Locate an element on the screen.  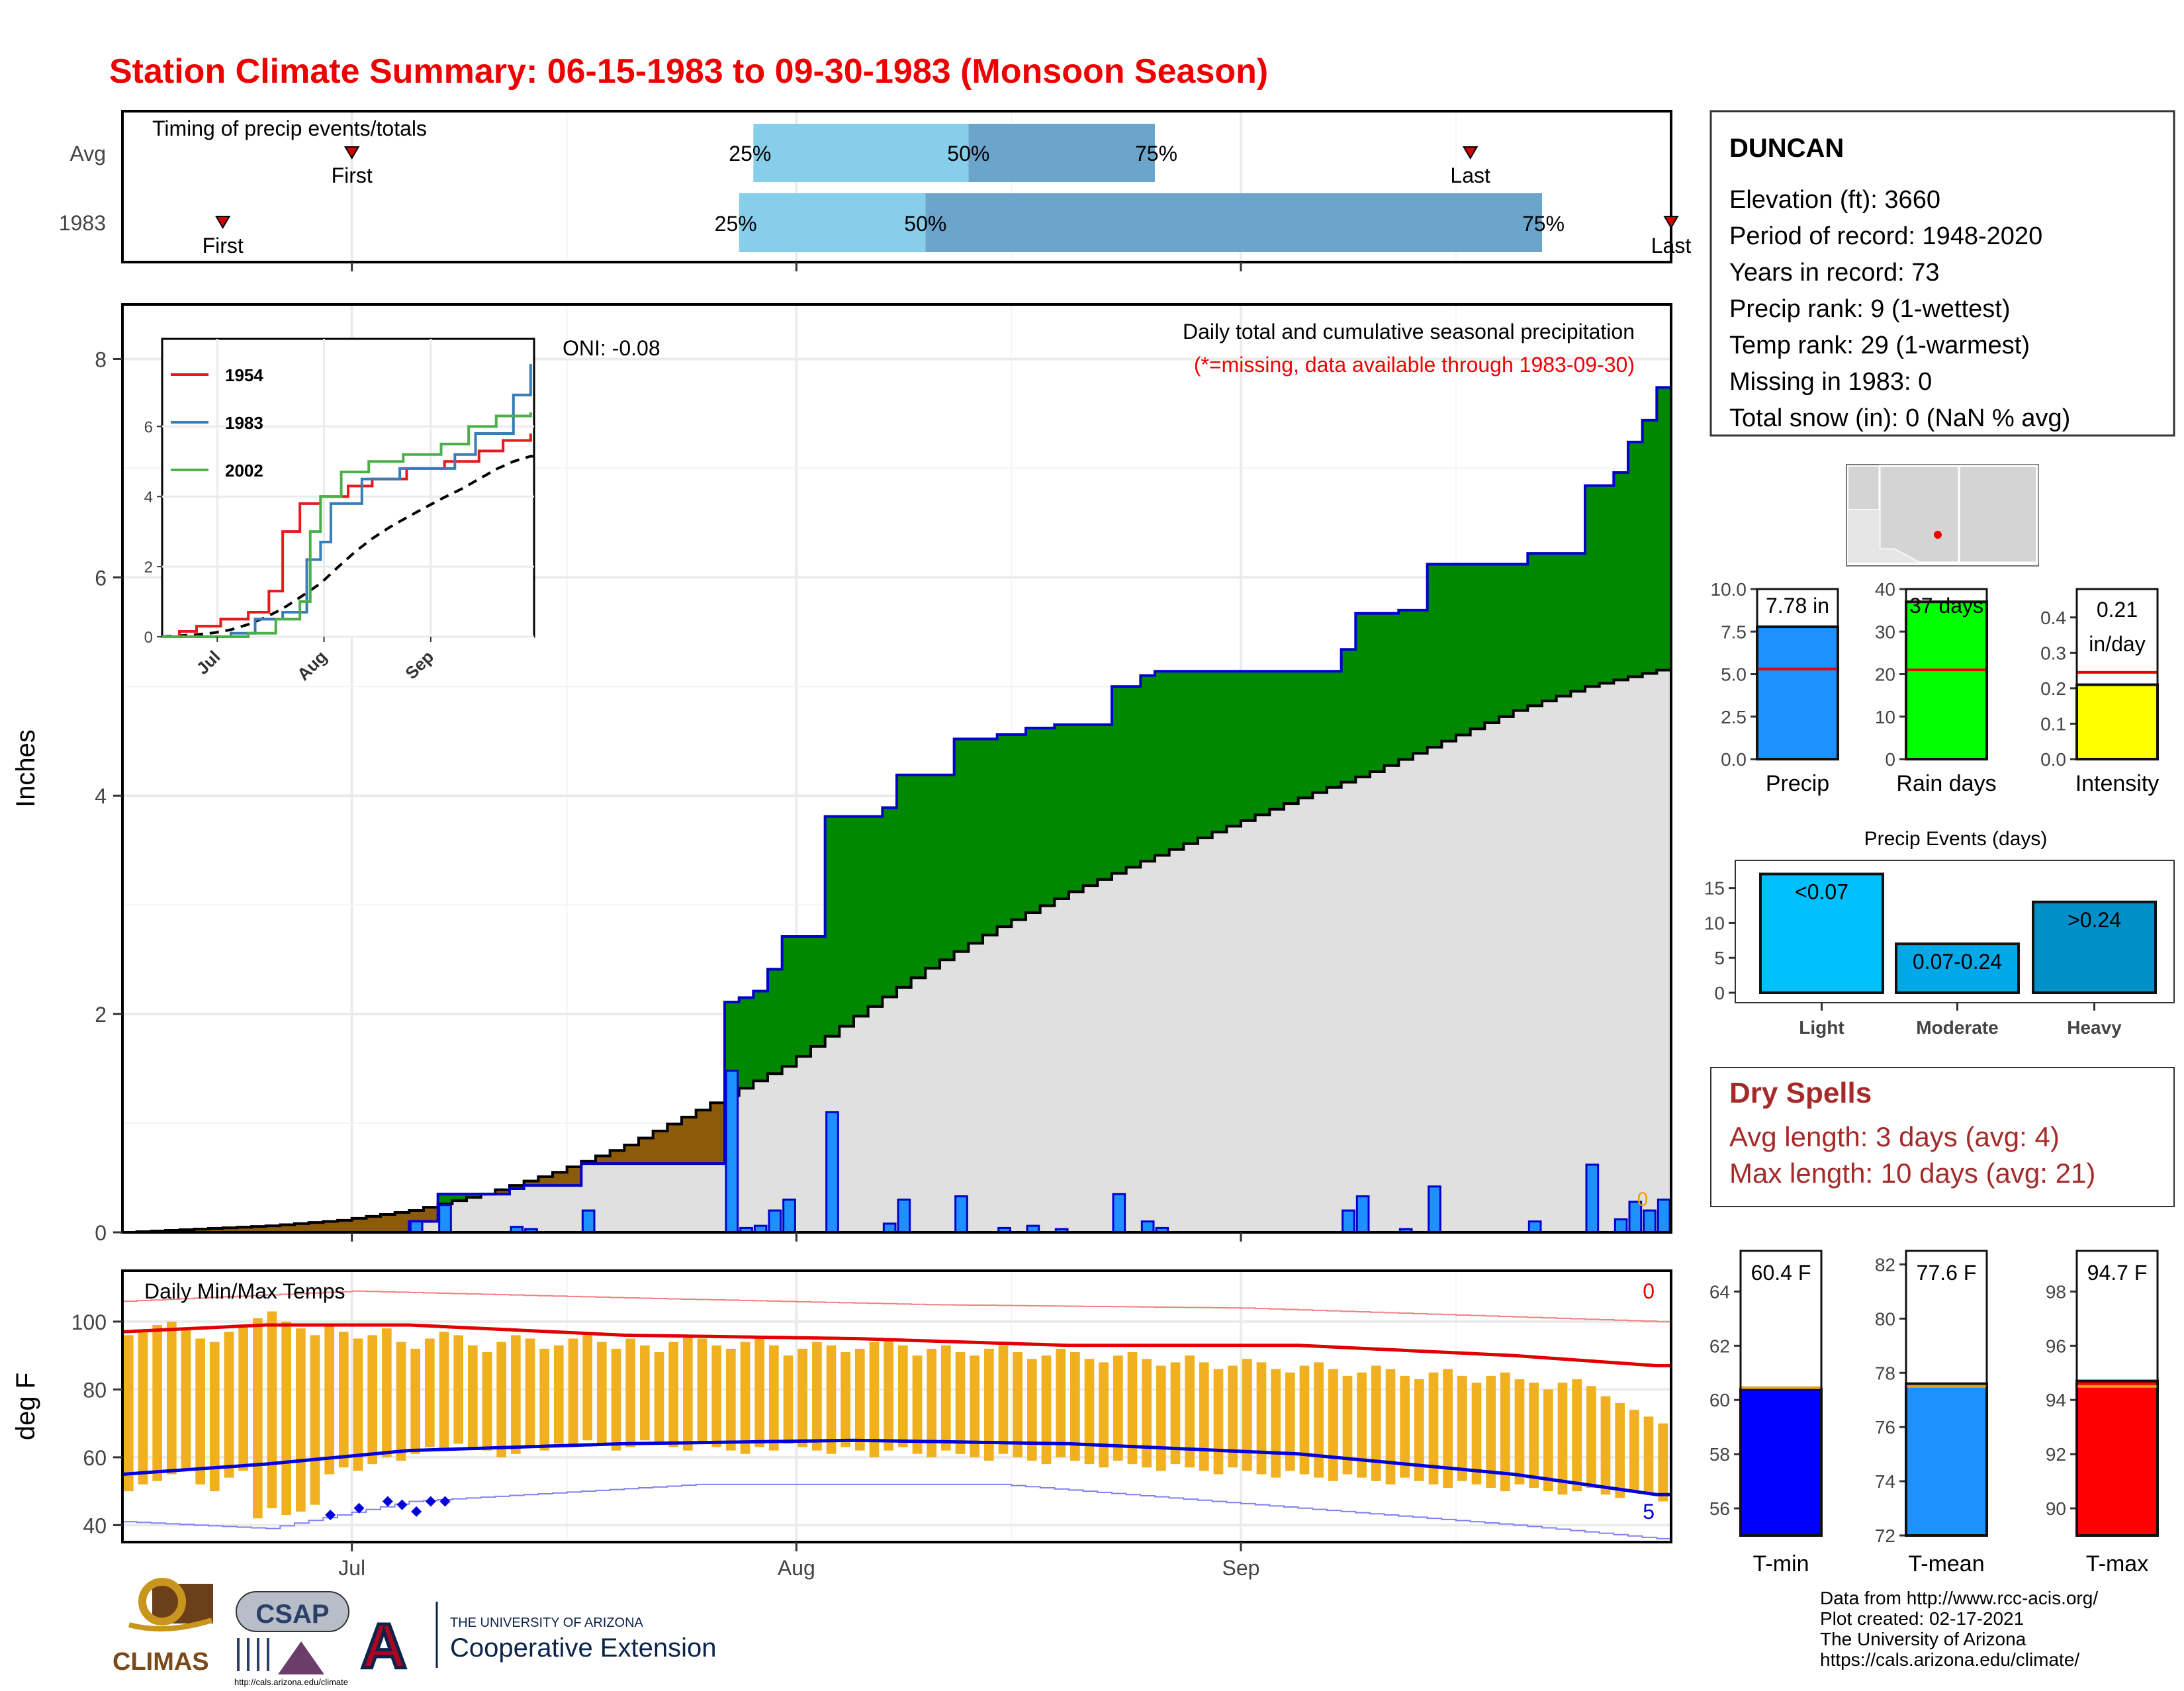
summary-y-tick-label: 0.3 is located at coordinates (2053, 653).